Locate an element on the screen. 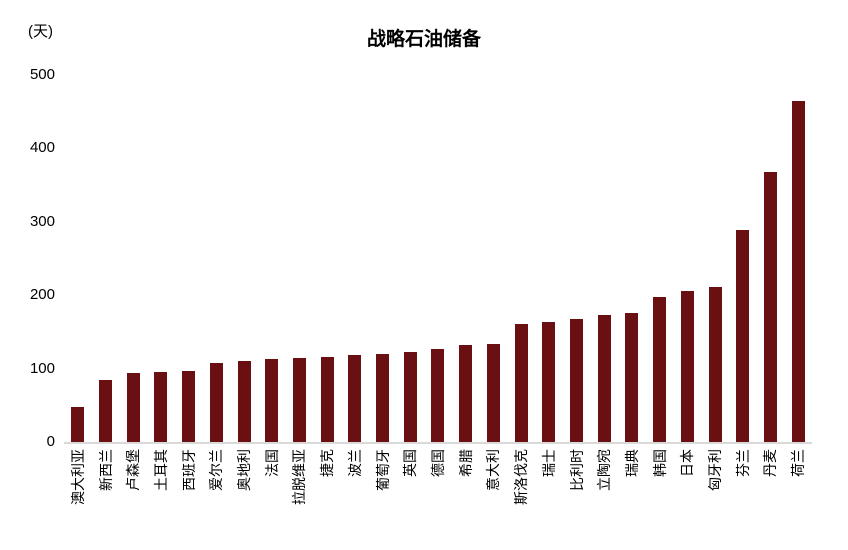 The height and width of the screenshot is (550, 848). x-axis-category-label: 拉脱维亚 is located at coordinates (299, 477).